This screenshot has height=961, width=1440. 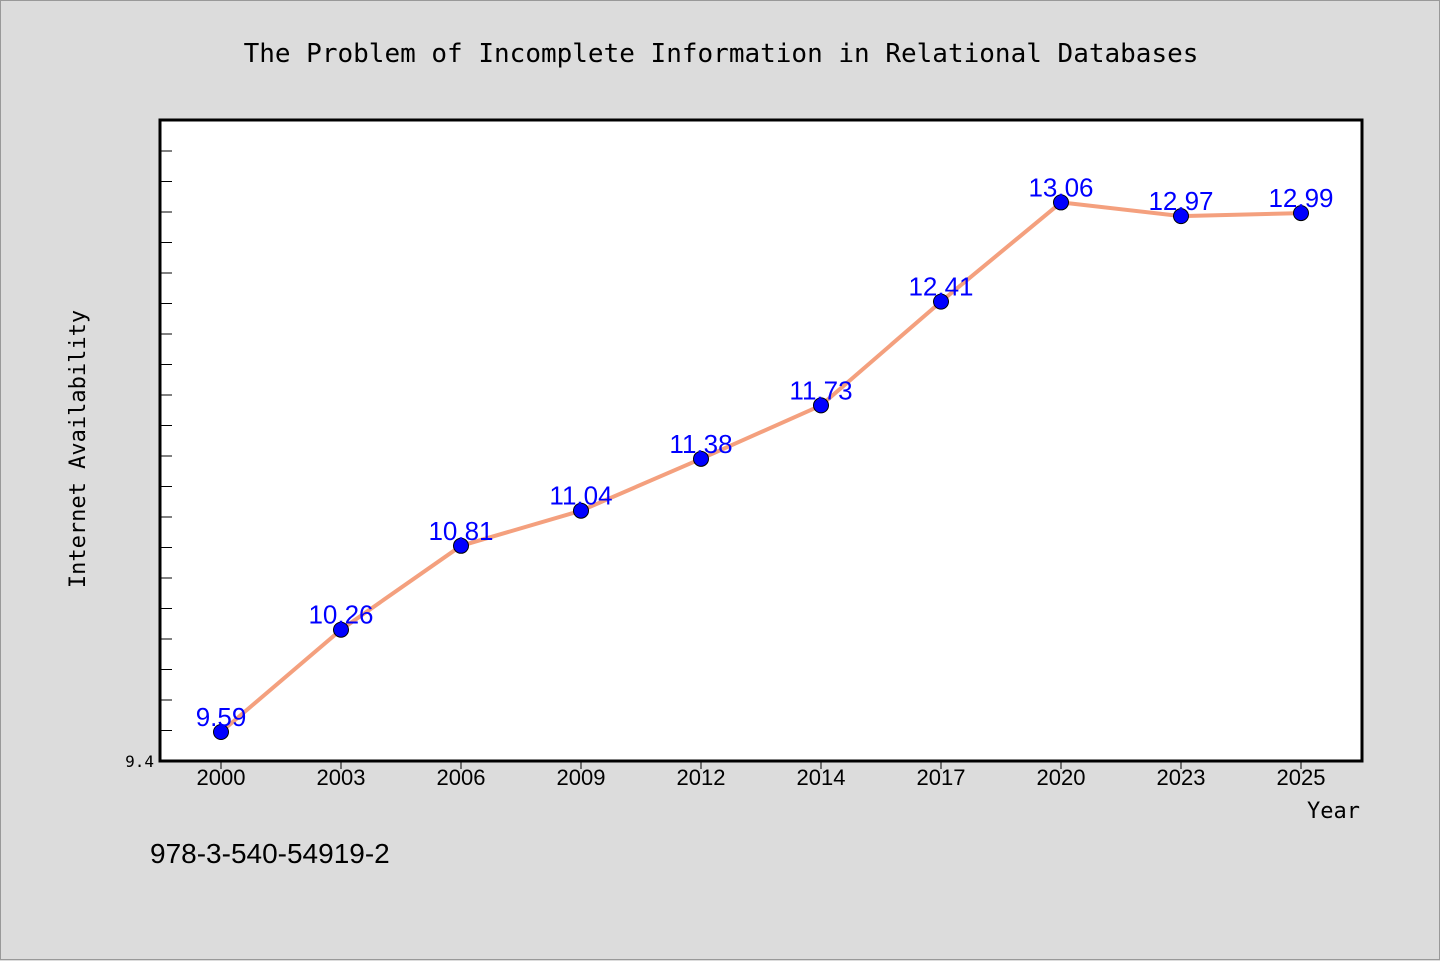 What do you see at coordinates (1060, 187) in the screenshot?
I see `data-label: 13.06` at bounding box center [1060, 187].